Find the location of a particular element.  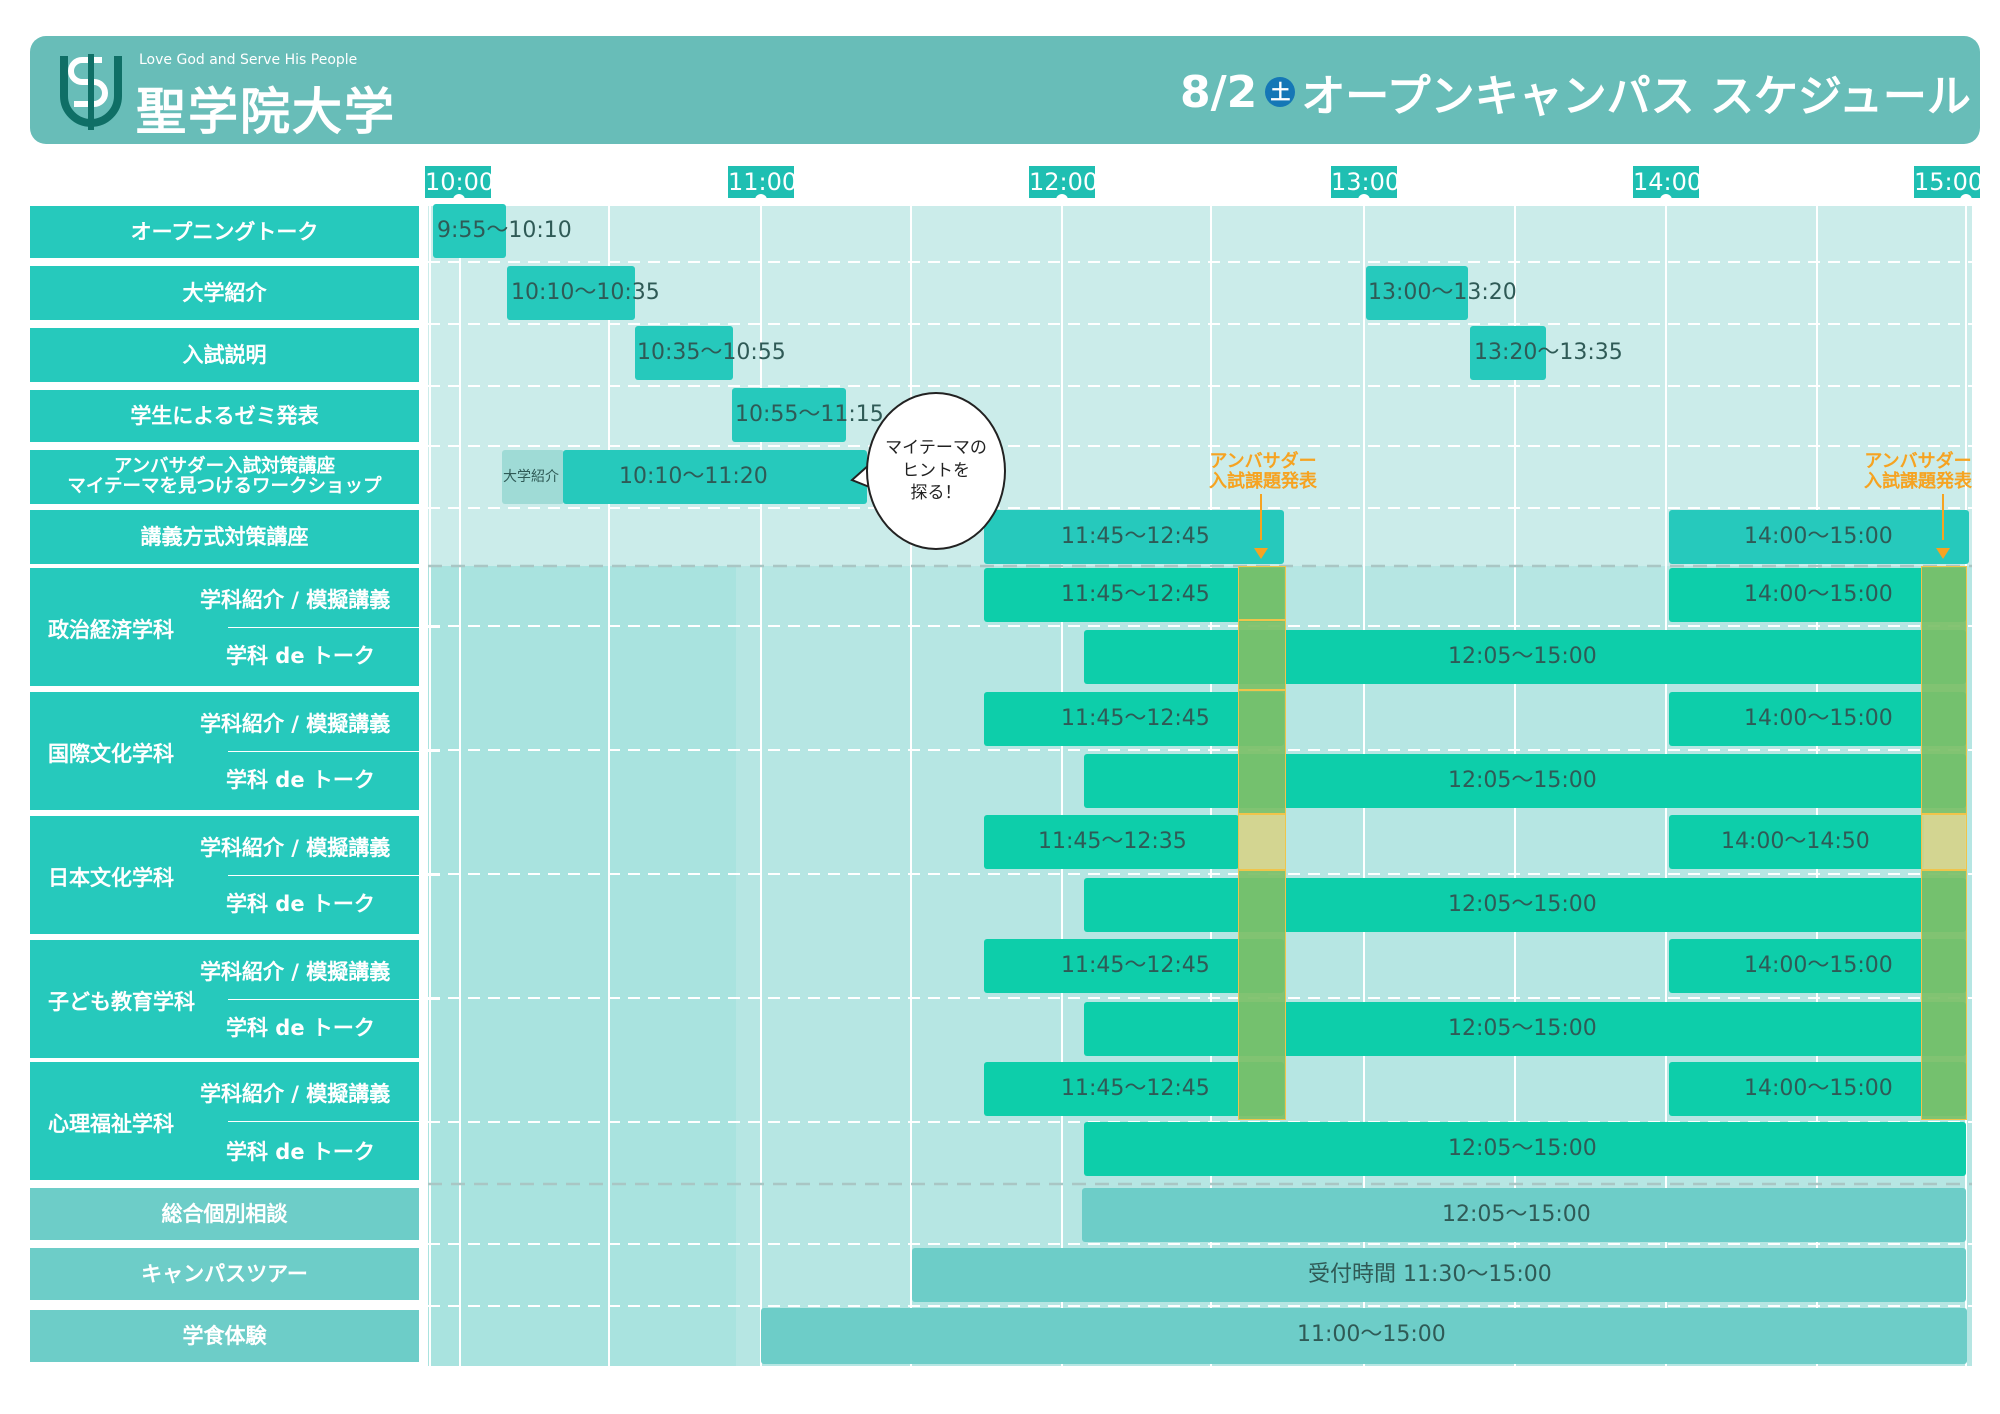

event-tour: 受付時間 11:30〜15:00 is located at coordinates (1439, 1275).